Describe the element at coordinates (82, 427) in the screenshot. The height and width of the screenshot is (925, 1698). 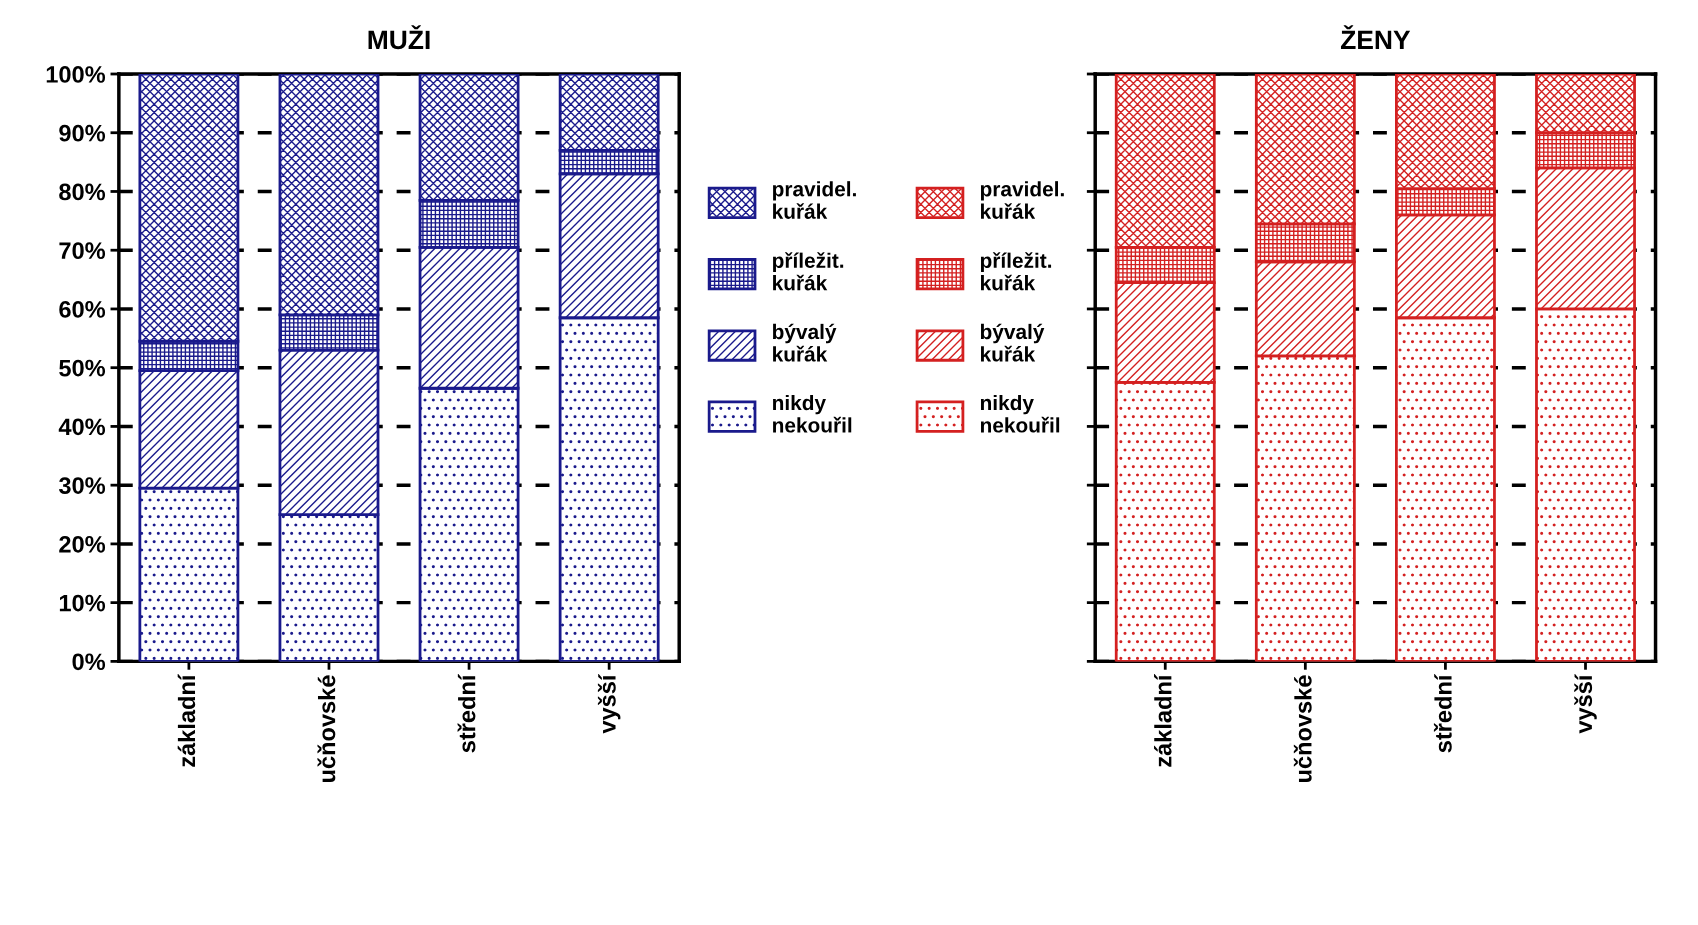
I see `y-tick-label: 40%` at that location.